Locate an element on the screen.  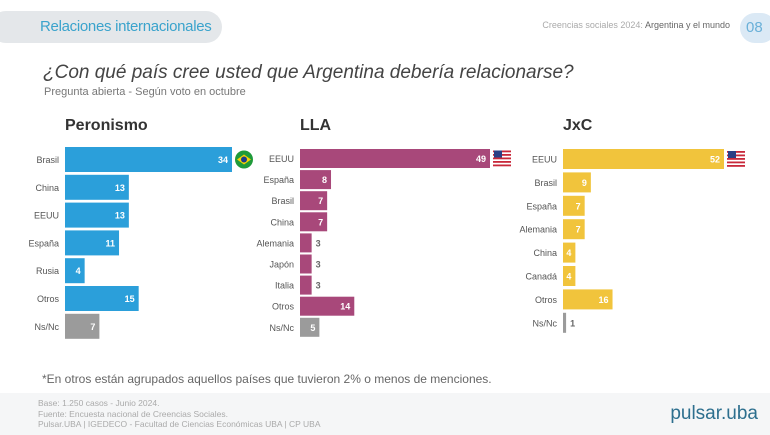
data-label: 34 is located at coordinates (223, 160).